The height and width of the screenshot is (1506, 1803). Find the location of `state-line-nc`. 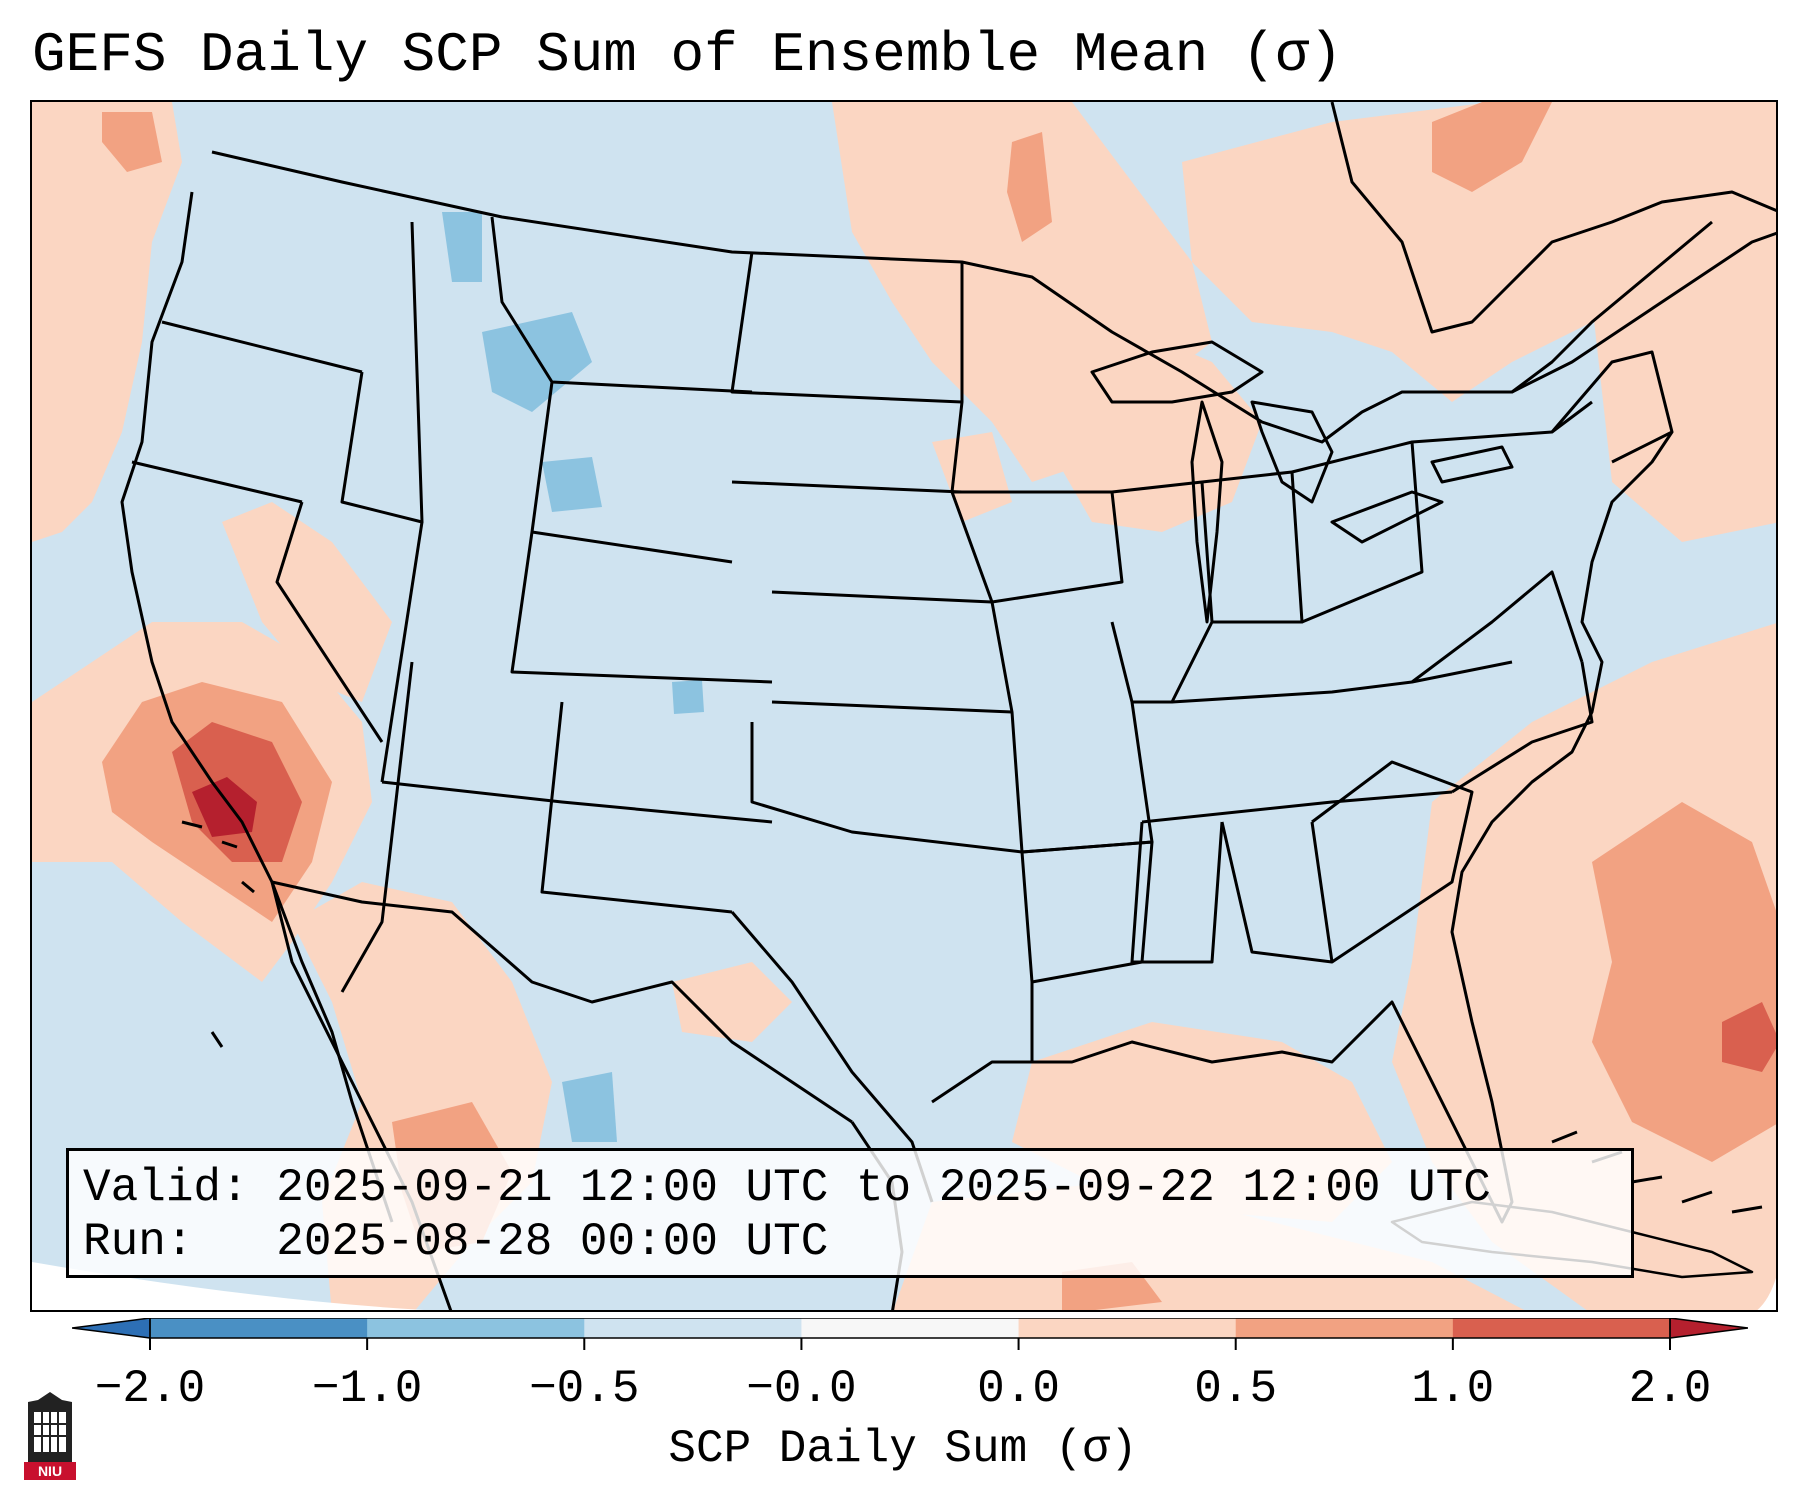

state-line-nc is located at coordinates (1522, 727).